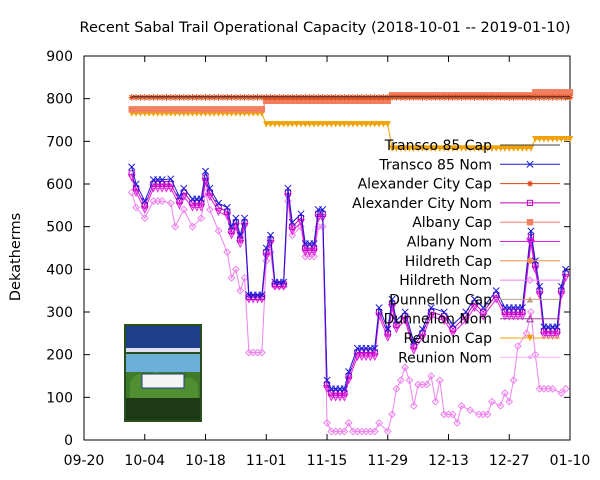 Image resolution: width=600 pixels, height=480 pixels. I want to click on x-tick-label: 12-13, so click(448, 461).